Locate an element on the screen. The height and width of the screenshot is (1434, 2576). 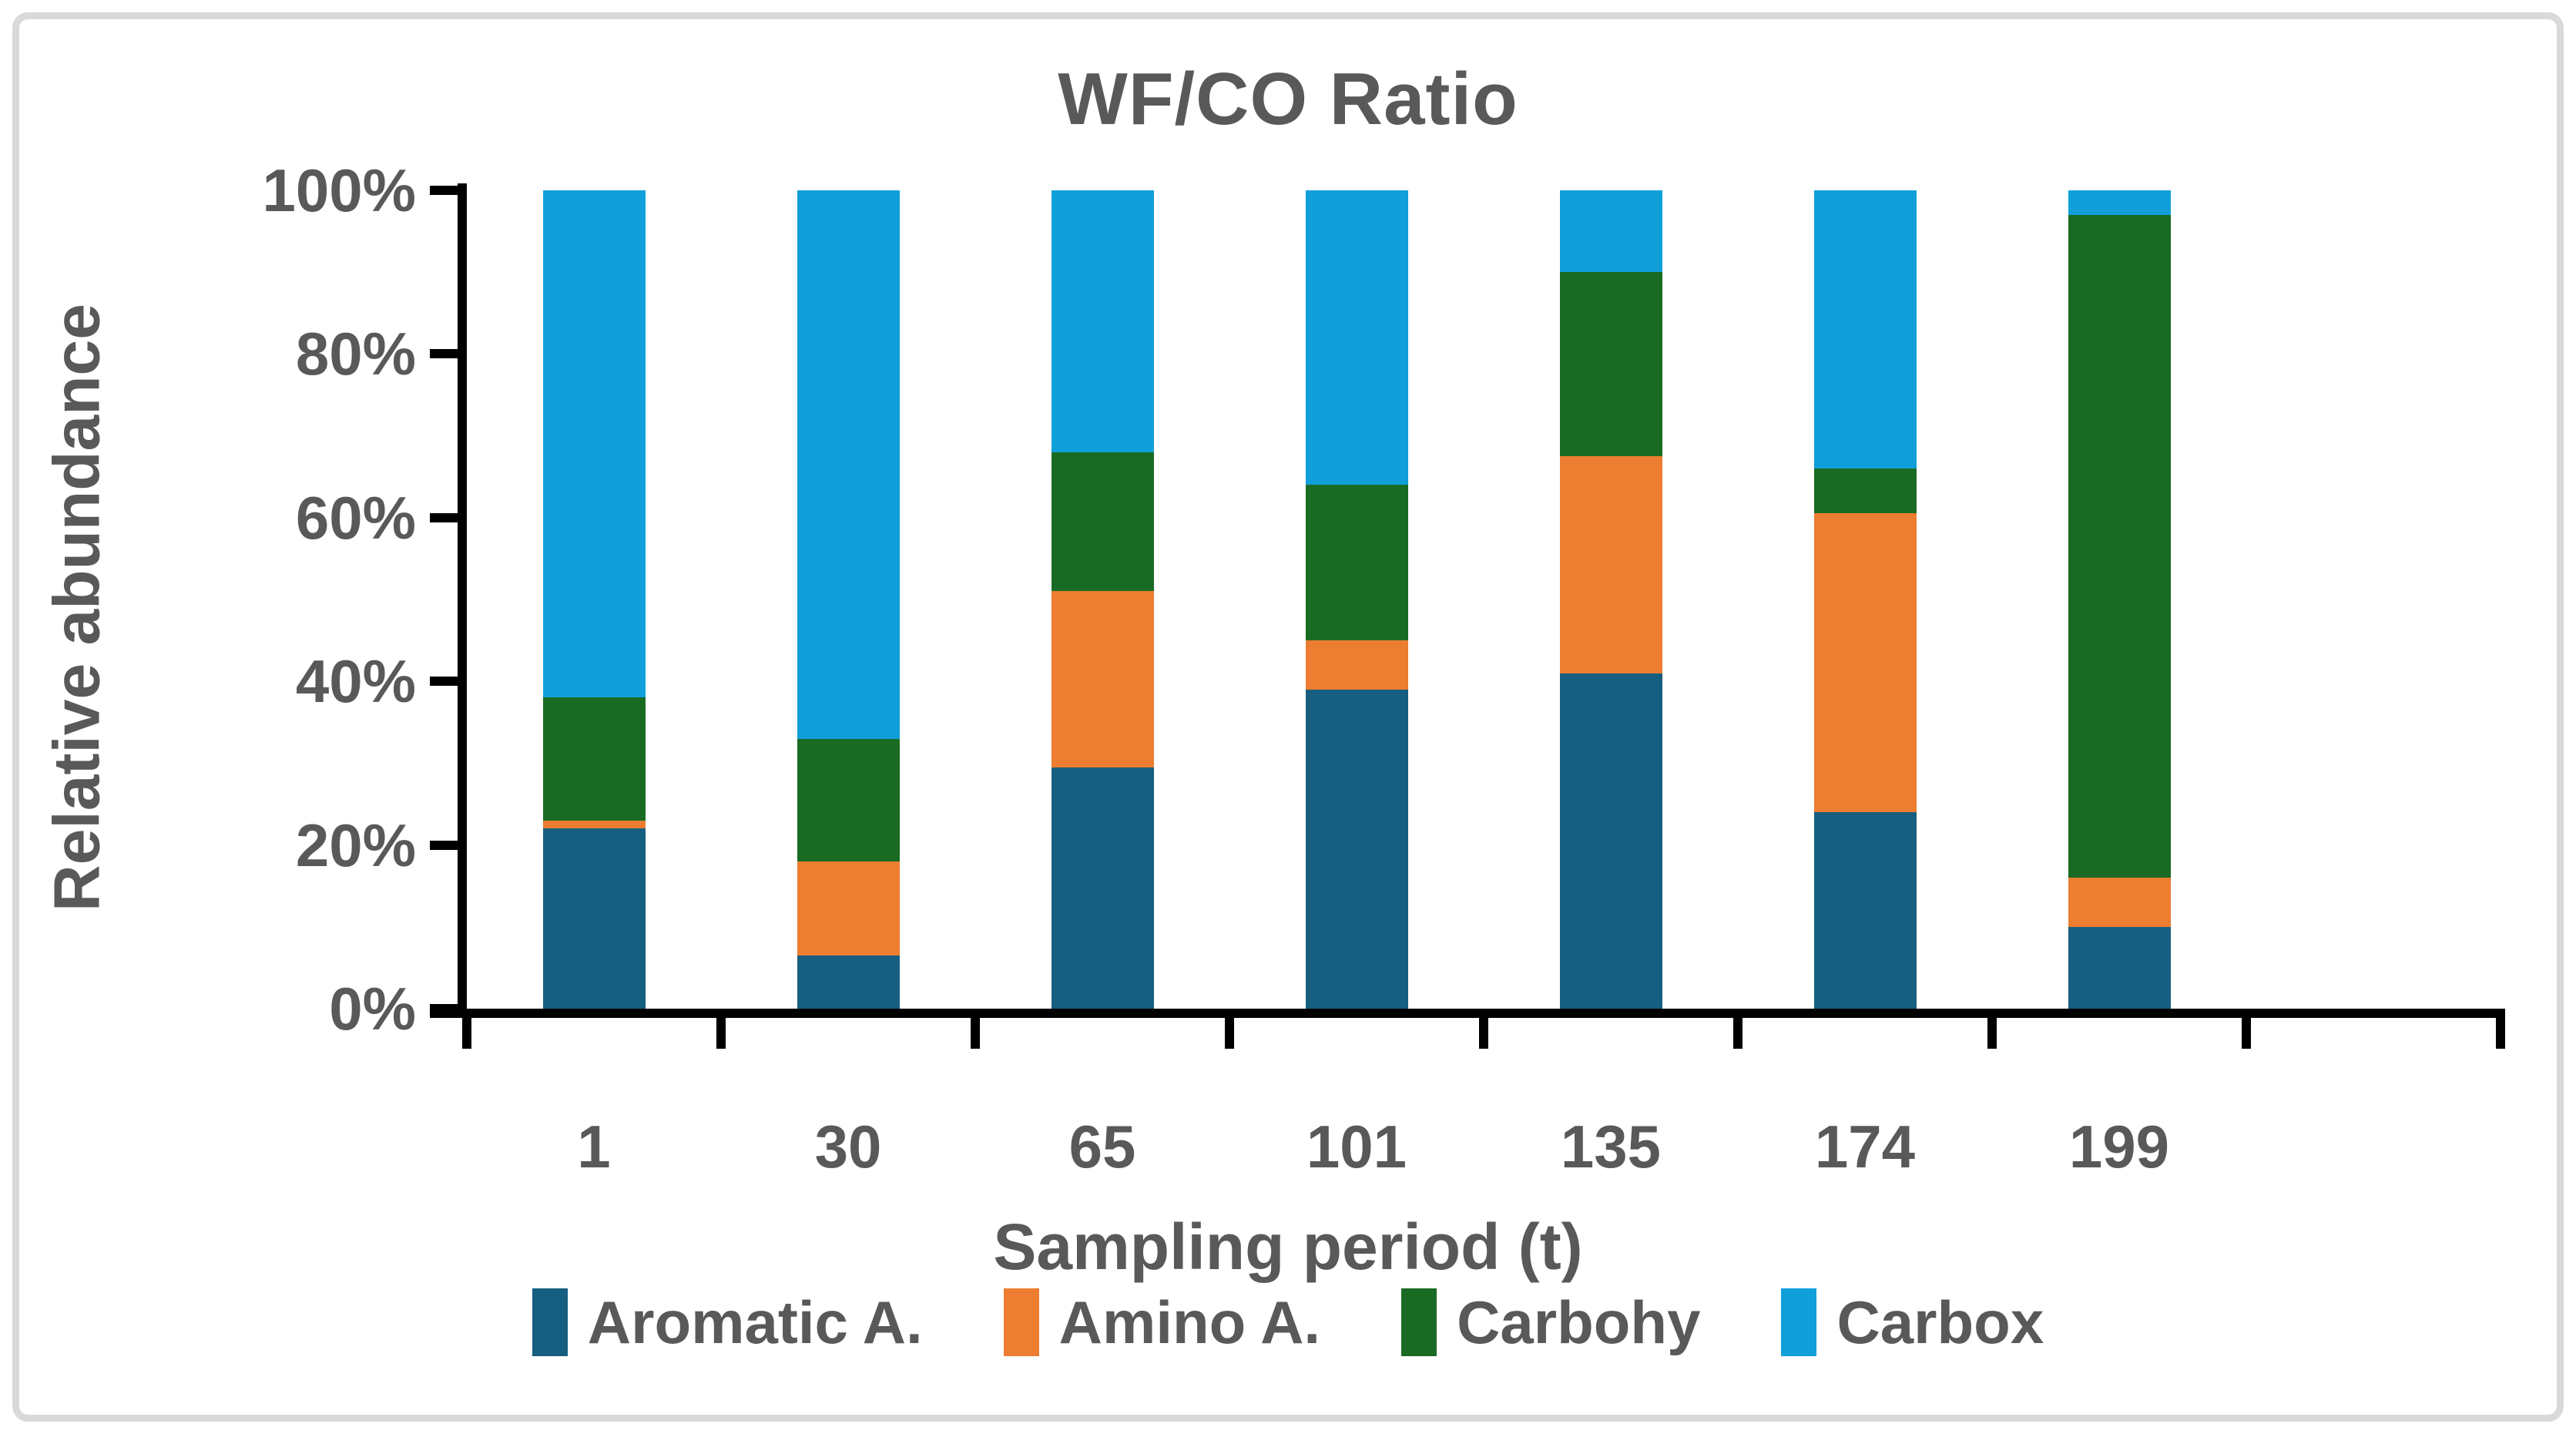
x-axis-line is located at coordinates (1465, 1013).